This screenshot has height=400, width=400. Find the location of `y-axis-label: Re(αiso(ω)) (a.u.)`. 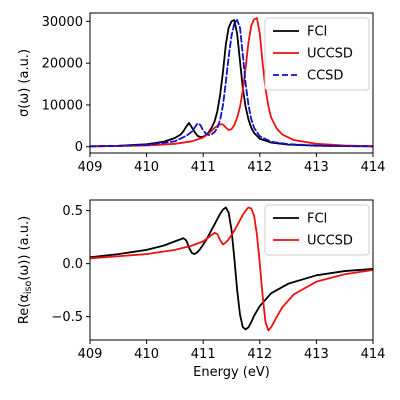

y-axis-label: Re(αiso(ω)) (a.u.) is located at coordinates (25, 270).